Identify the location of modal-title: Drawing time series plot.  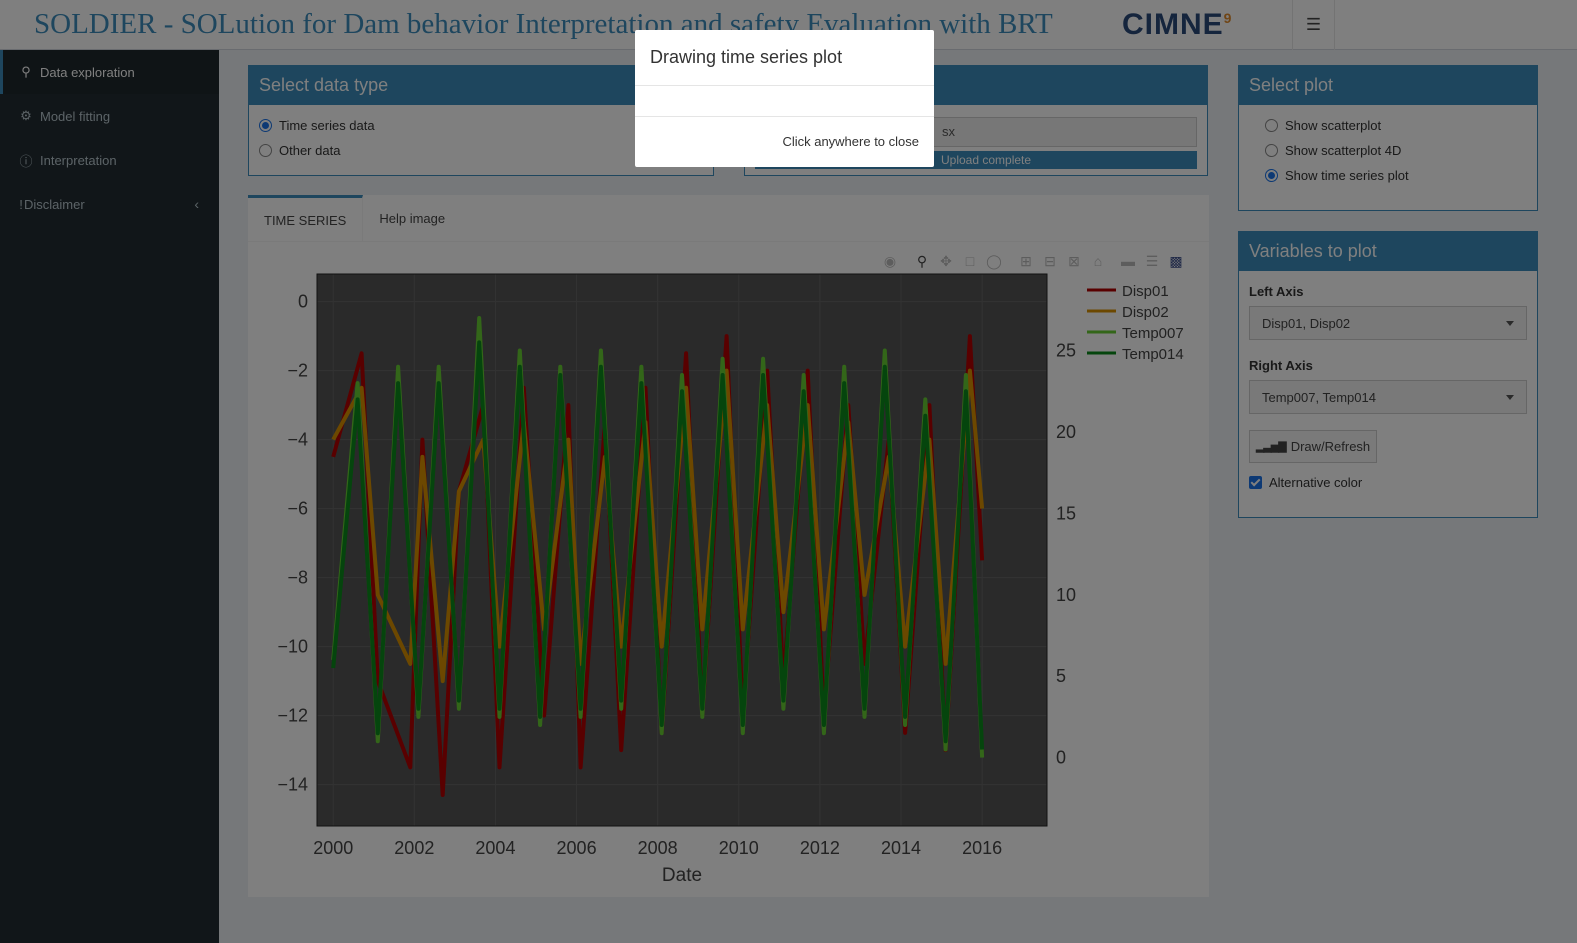
(784, 58).